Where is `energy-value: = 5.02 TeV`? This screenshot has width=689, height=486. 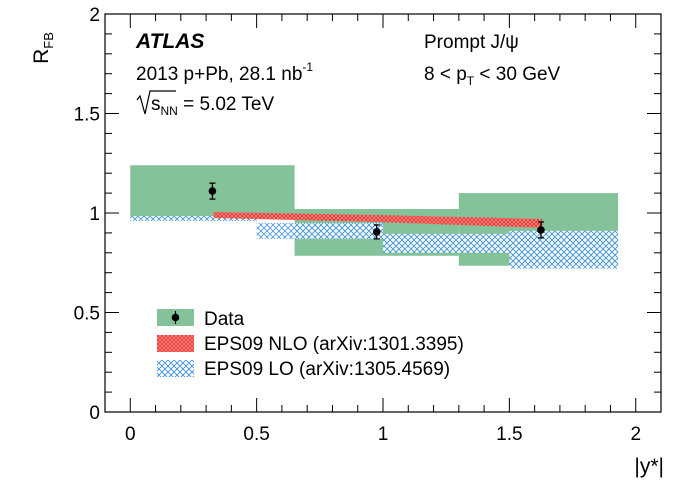 energy-value: = 5.02 TeV is located at coordinates (226, 104).